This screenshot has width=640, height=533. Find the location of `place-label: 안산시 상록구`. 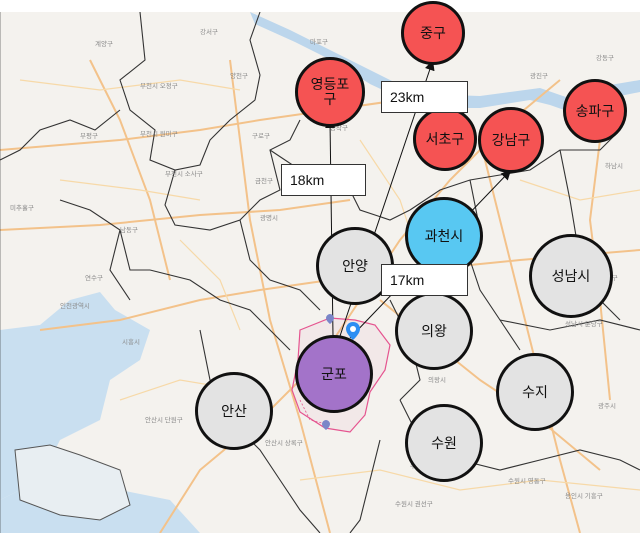

place-label: 안산시 상록구 is located at coordinates (284, 443).